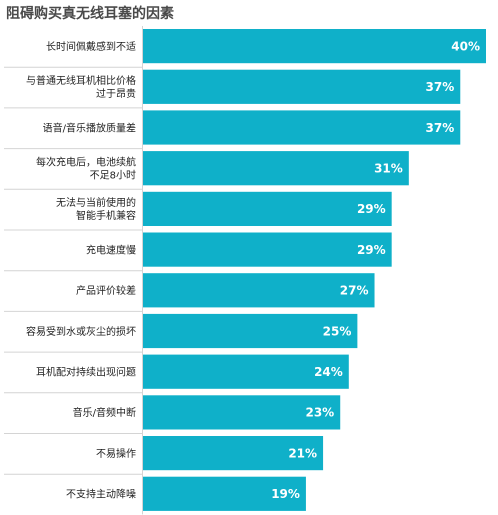  I want to click on category-label: 每次充电后，电池续航不足8小时, so click(86, 168).